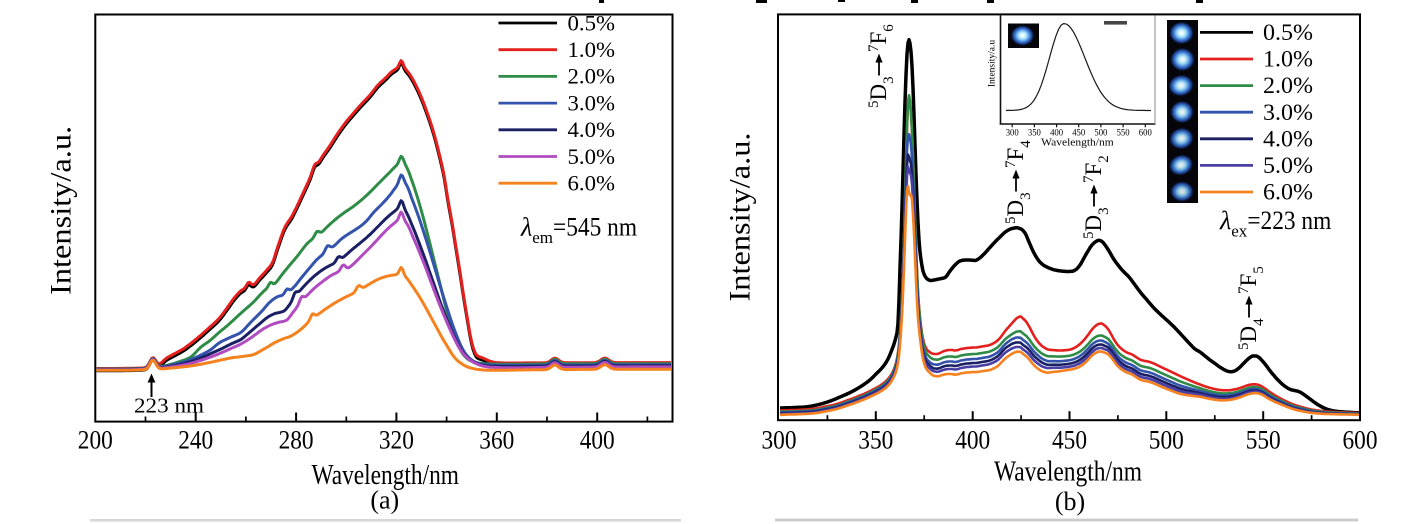 The width and height of the screenshot is (1420, 524). Describe the element at coordinates (95, 440) in the screenshot. I see `svg-text: 200` at that location.